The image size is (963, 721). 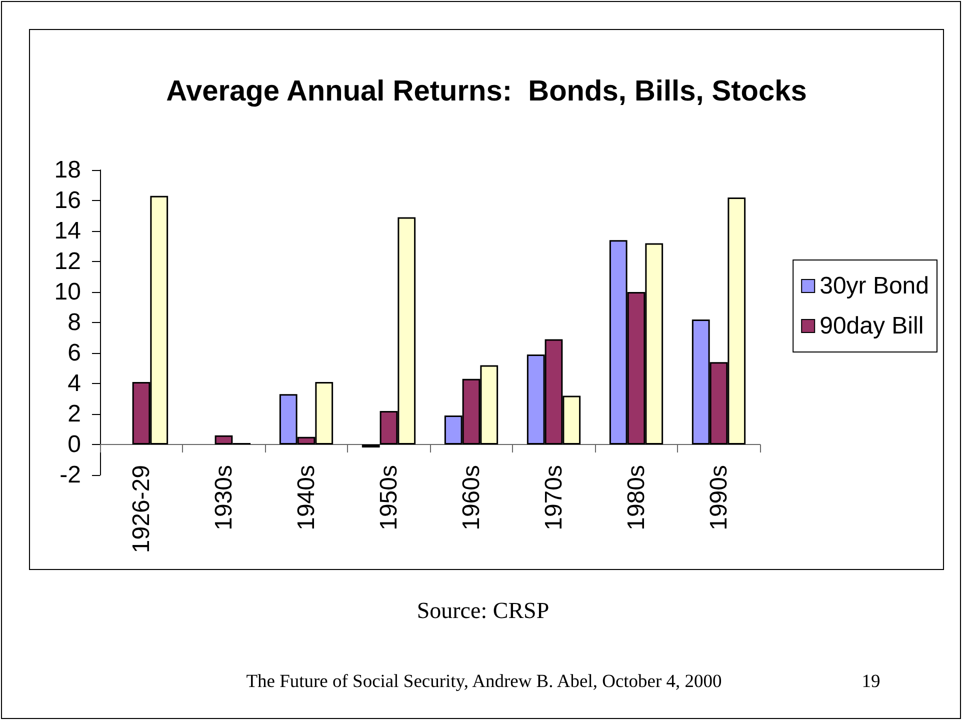 I want to click on source-note: Source: CRSP, so click(x=483, y=611).